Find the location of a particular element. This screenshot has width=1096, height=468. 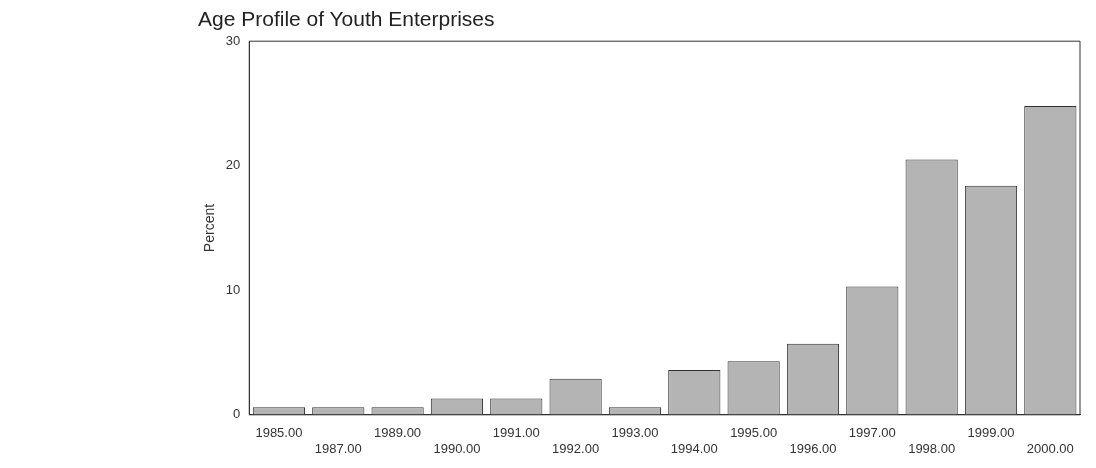

y-axis-title: Percent is located at coordinates (209, 228).